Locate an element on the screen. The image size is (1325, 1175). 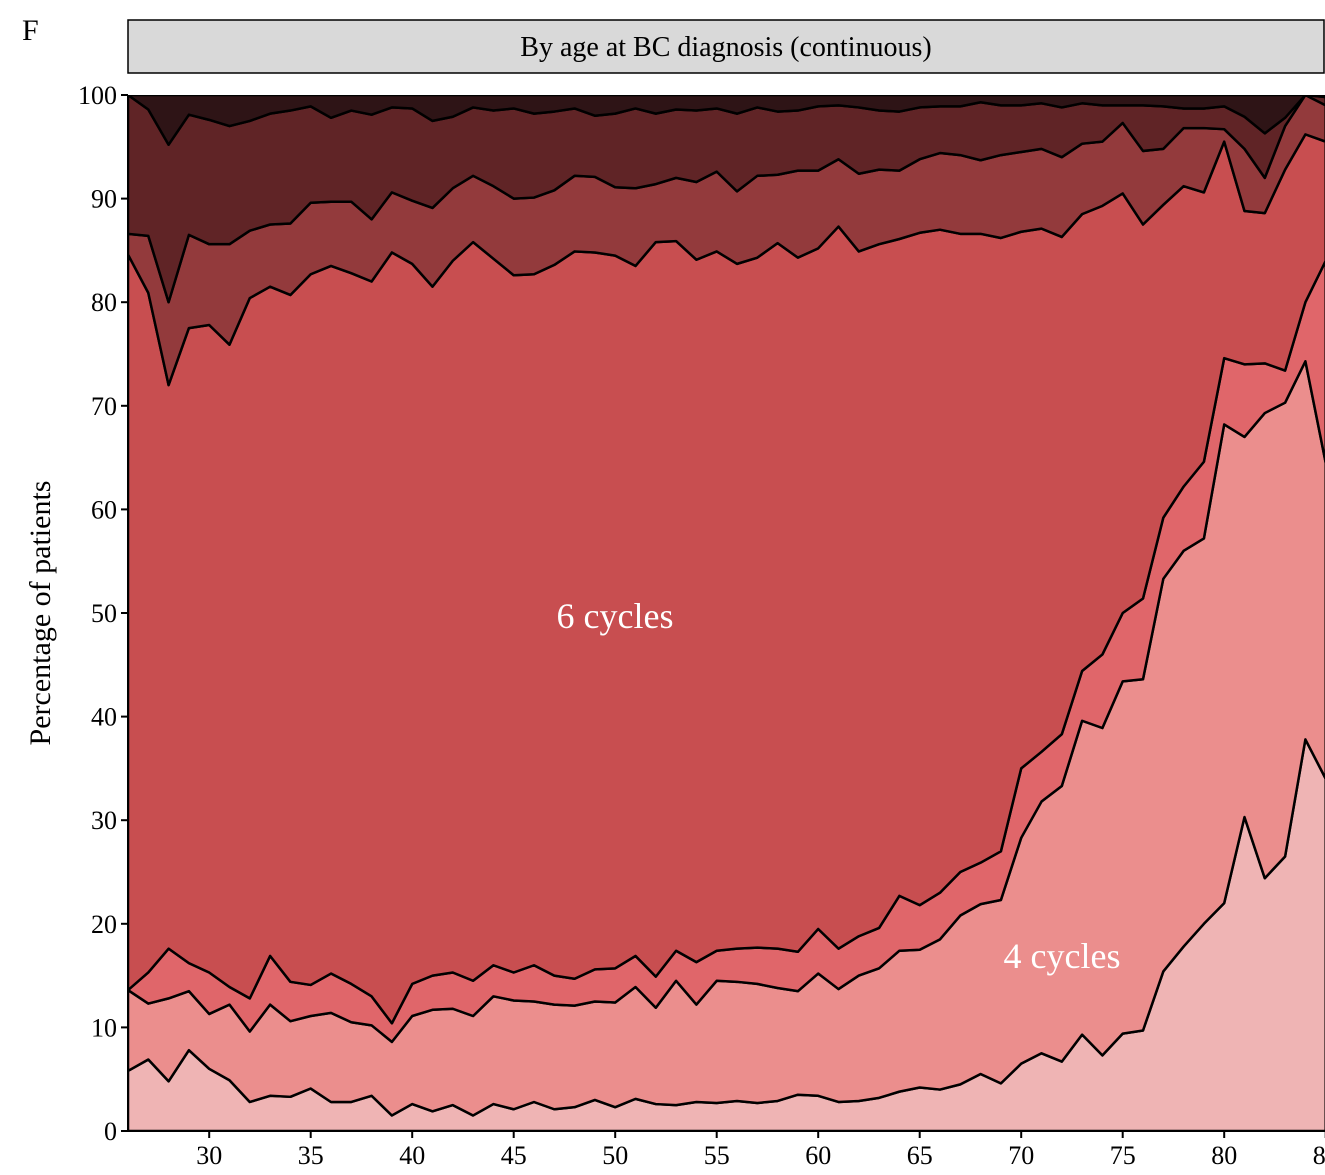
area is located at coordinates (726, 120).